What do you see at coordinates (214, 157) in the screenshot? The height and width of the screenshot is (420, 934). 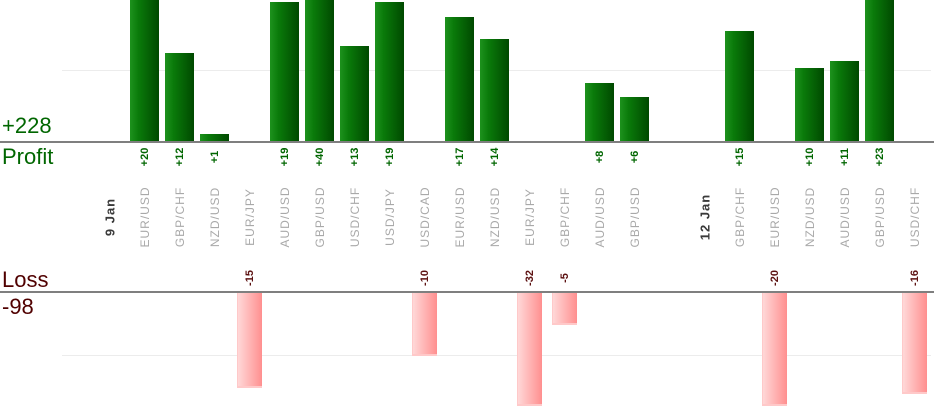 I see `profit-value-label: +1` at bounding box center [214, 157].